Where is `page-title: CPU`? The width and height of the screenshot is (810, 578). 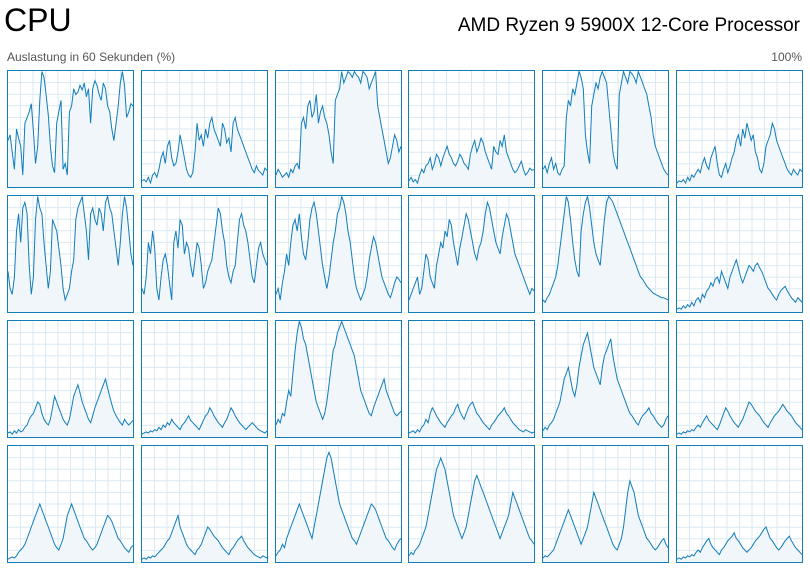 page-title: CPU is located at coordinates (38, 20).